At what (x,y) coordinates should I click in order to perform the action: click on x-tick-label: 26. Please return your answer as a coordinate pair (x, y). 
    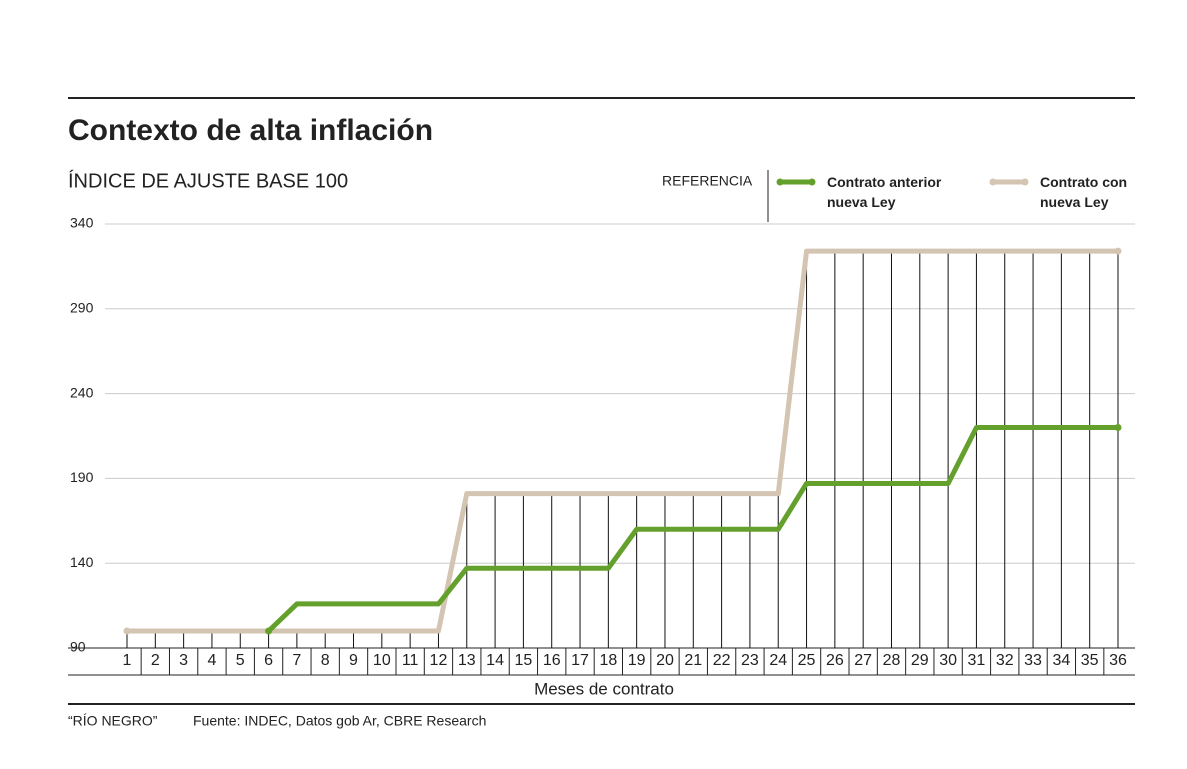
    Looking at the image, I should click on (835, 660).